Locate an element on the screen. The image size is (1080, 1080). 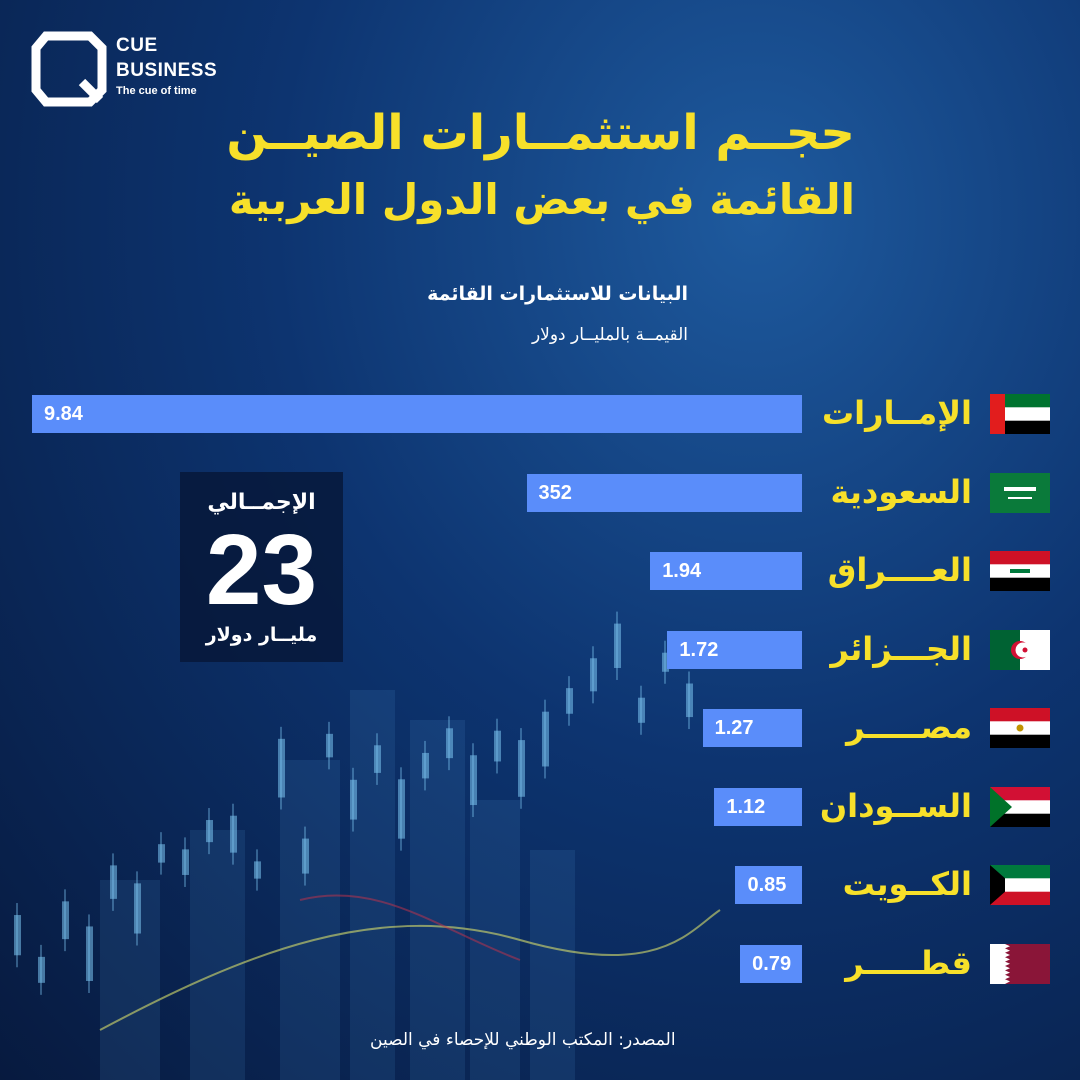
brand-name-line2: BUSINESS is located at coordinates (167, 70).